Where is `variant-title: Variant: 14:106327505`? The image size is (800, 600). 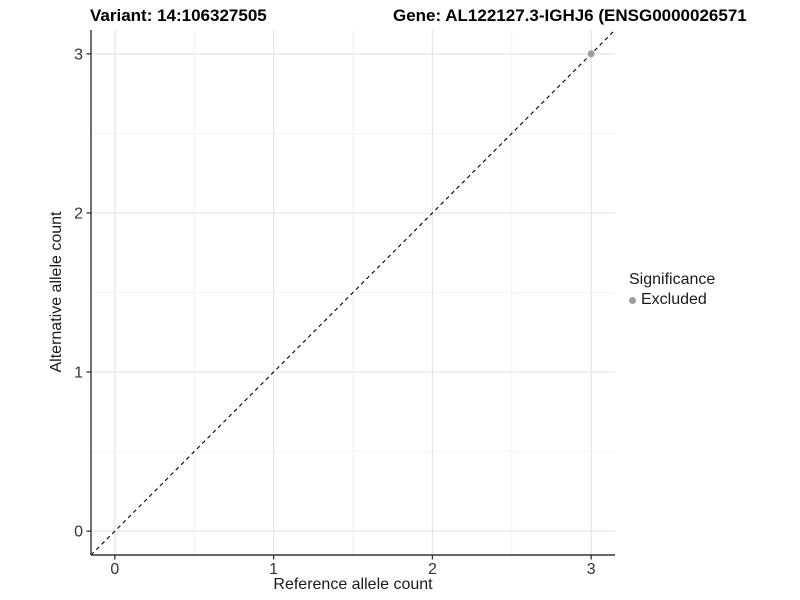 variant-title: Variant: 14:106327505 is located at coordinates (178, 15).